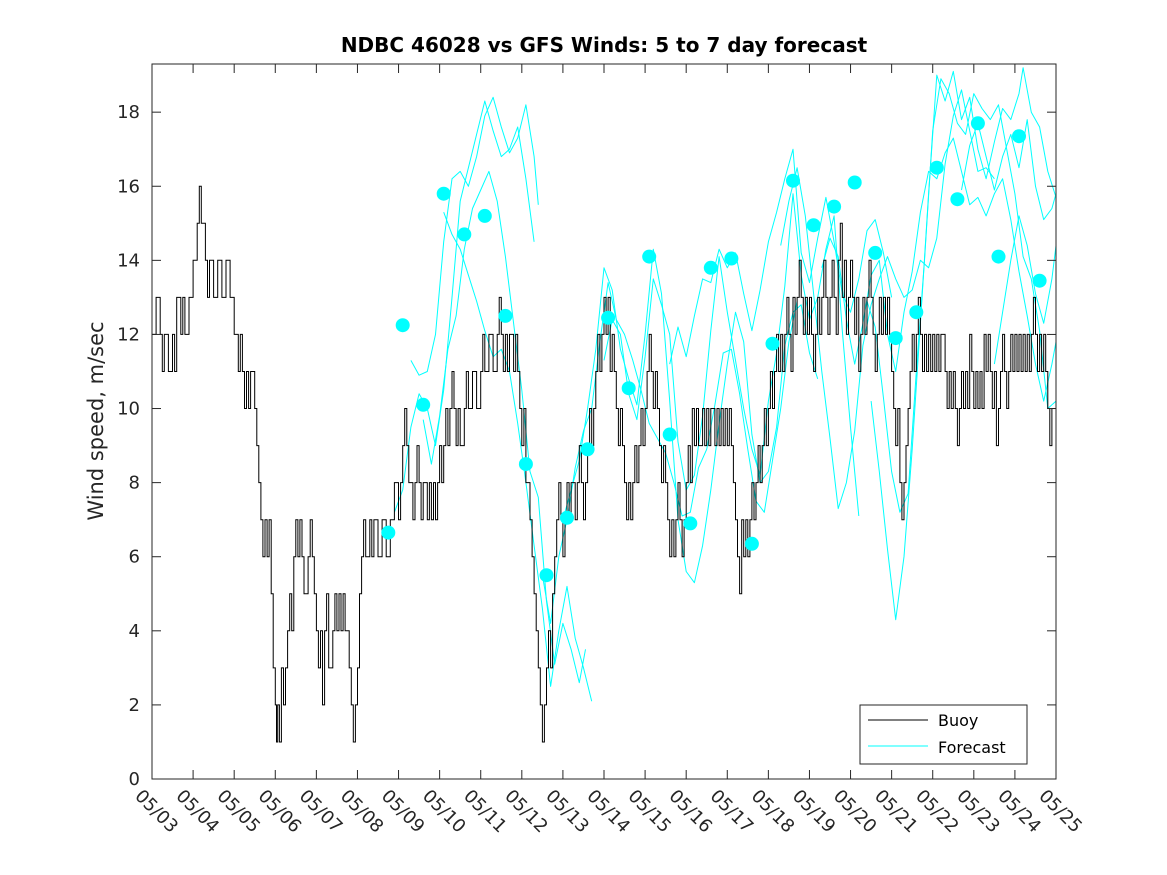 Image resolution: width=1167 pixels, height=875 pixels. I want to click on y-tick-label: 0, so click(134, 779).